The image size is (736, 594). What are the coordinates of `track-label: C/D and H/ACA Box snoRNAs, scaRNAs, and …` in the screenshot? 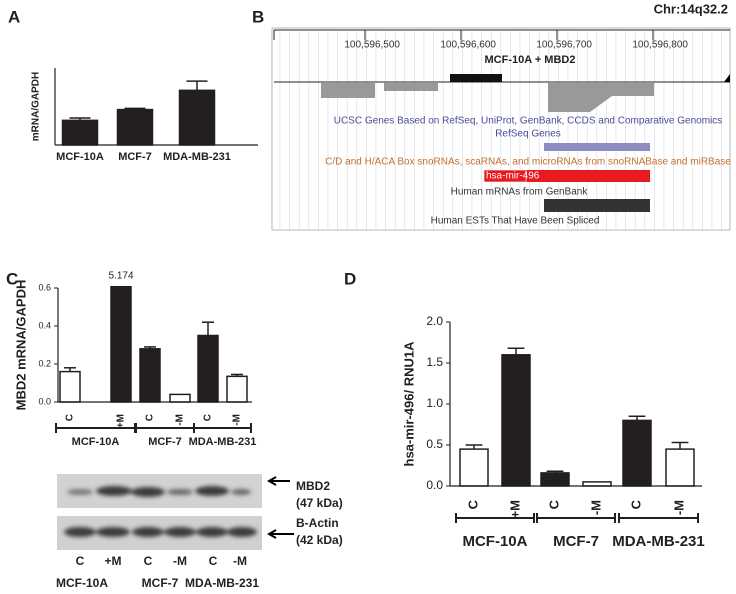 It's located at (528, 162).